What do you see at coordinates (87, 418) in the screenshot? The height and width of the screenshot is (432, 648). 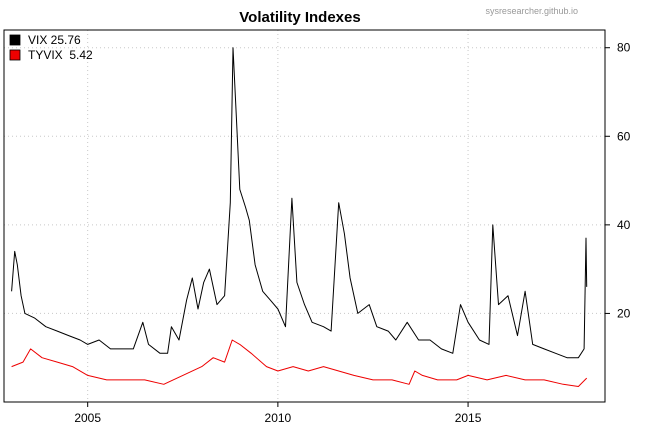 I see `x-tick-label: 2005` at bounding box center [87, 418].